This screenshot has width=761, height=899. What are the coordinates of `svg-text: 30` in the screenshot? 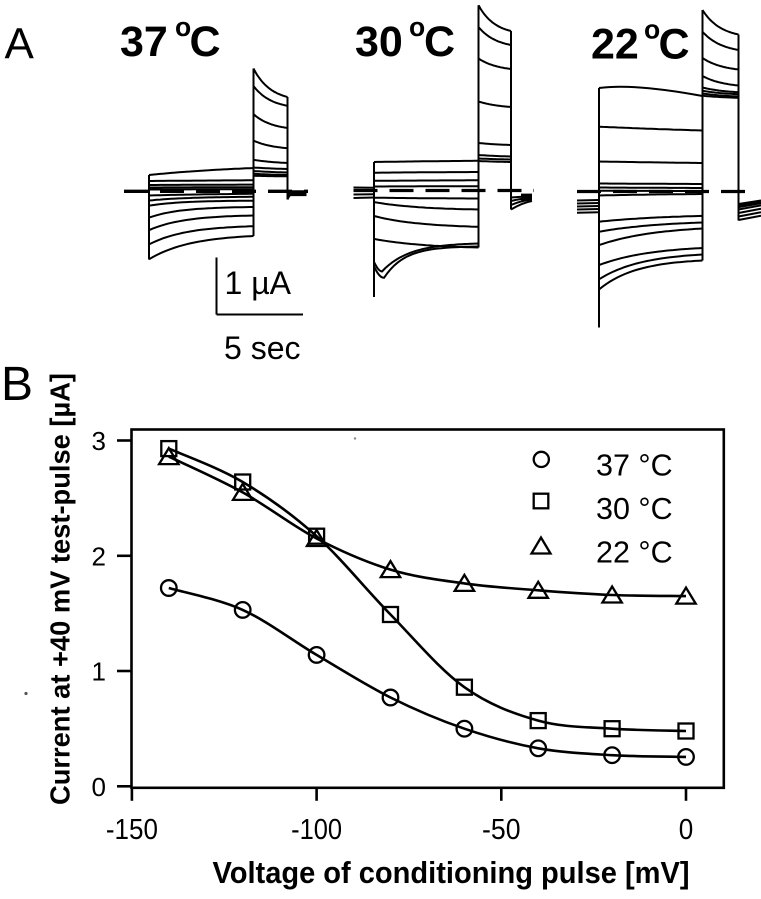 It's located at (379, 42).